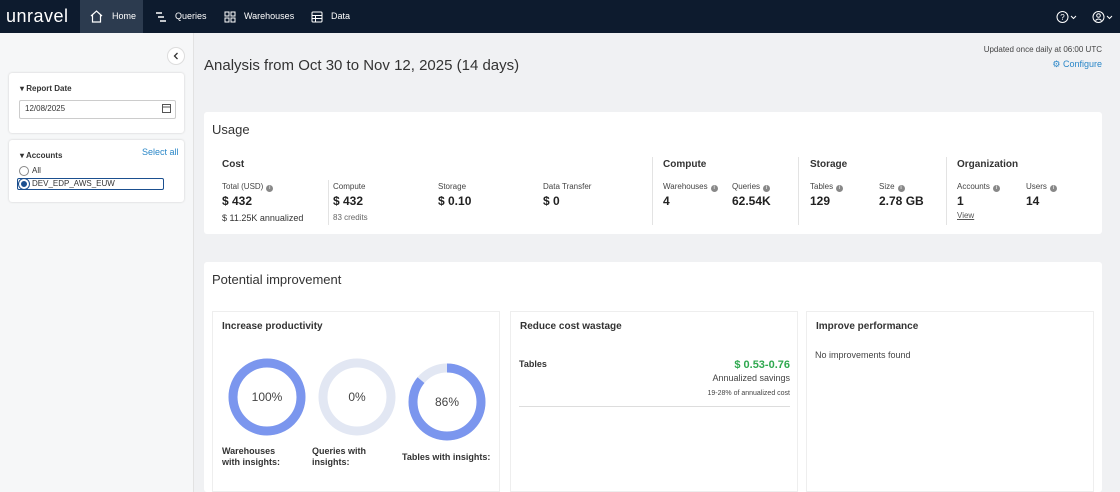 This screenshot has height=492, width=1120. What do you see at coordinates (820, 201) in the screenshot?
I see `metric-value: 129` at bounding box center [820, 201].